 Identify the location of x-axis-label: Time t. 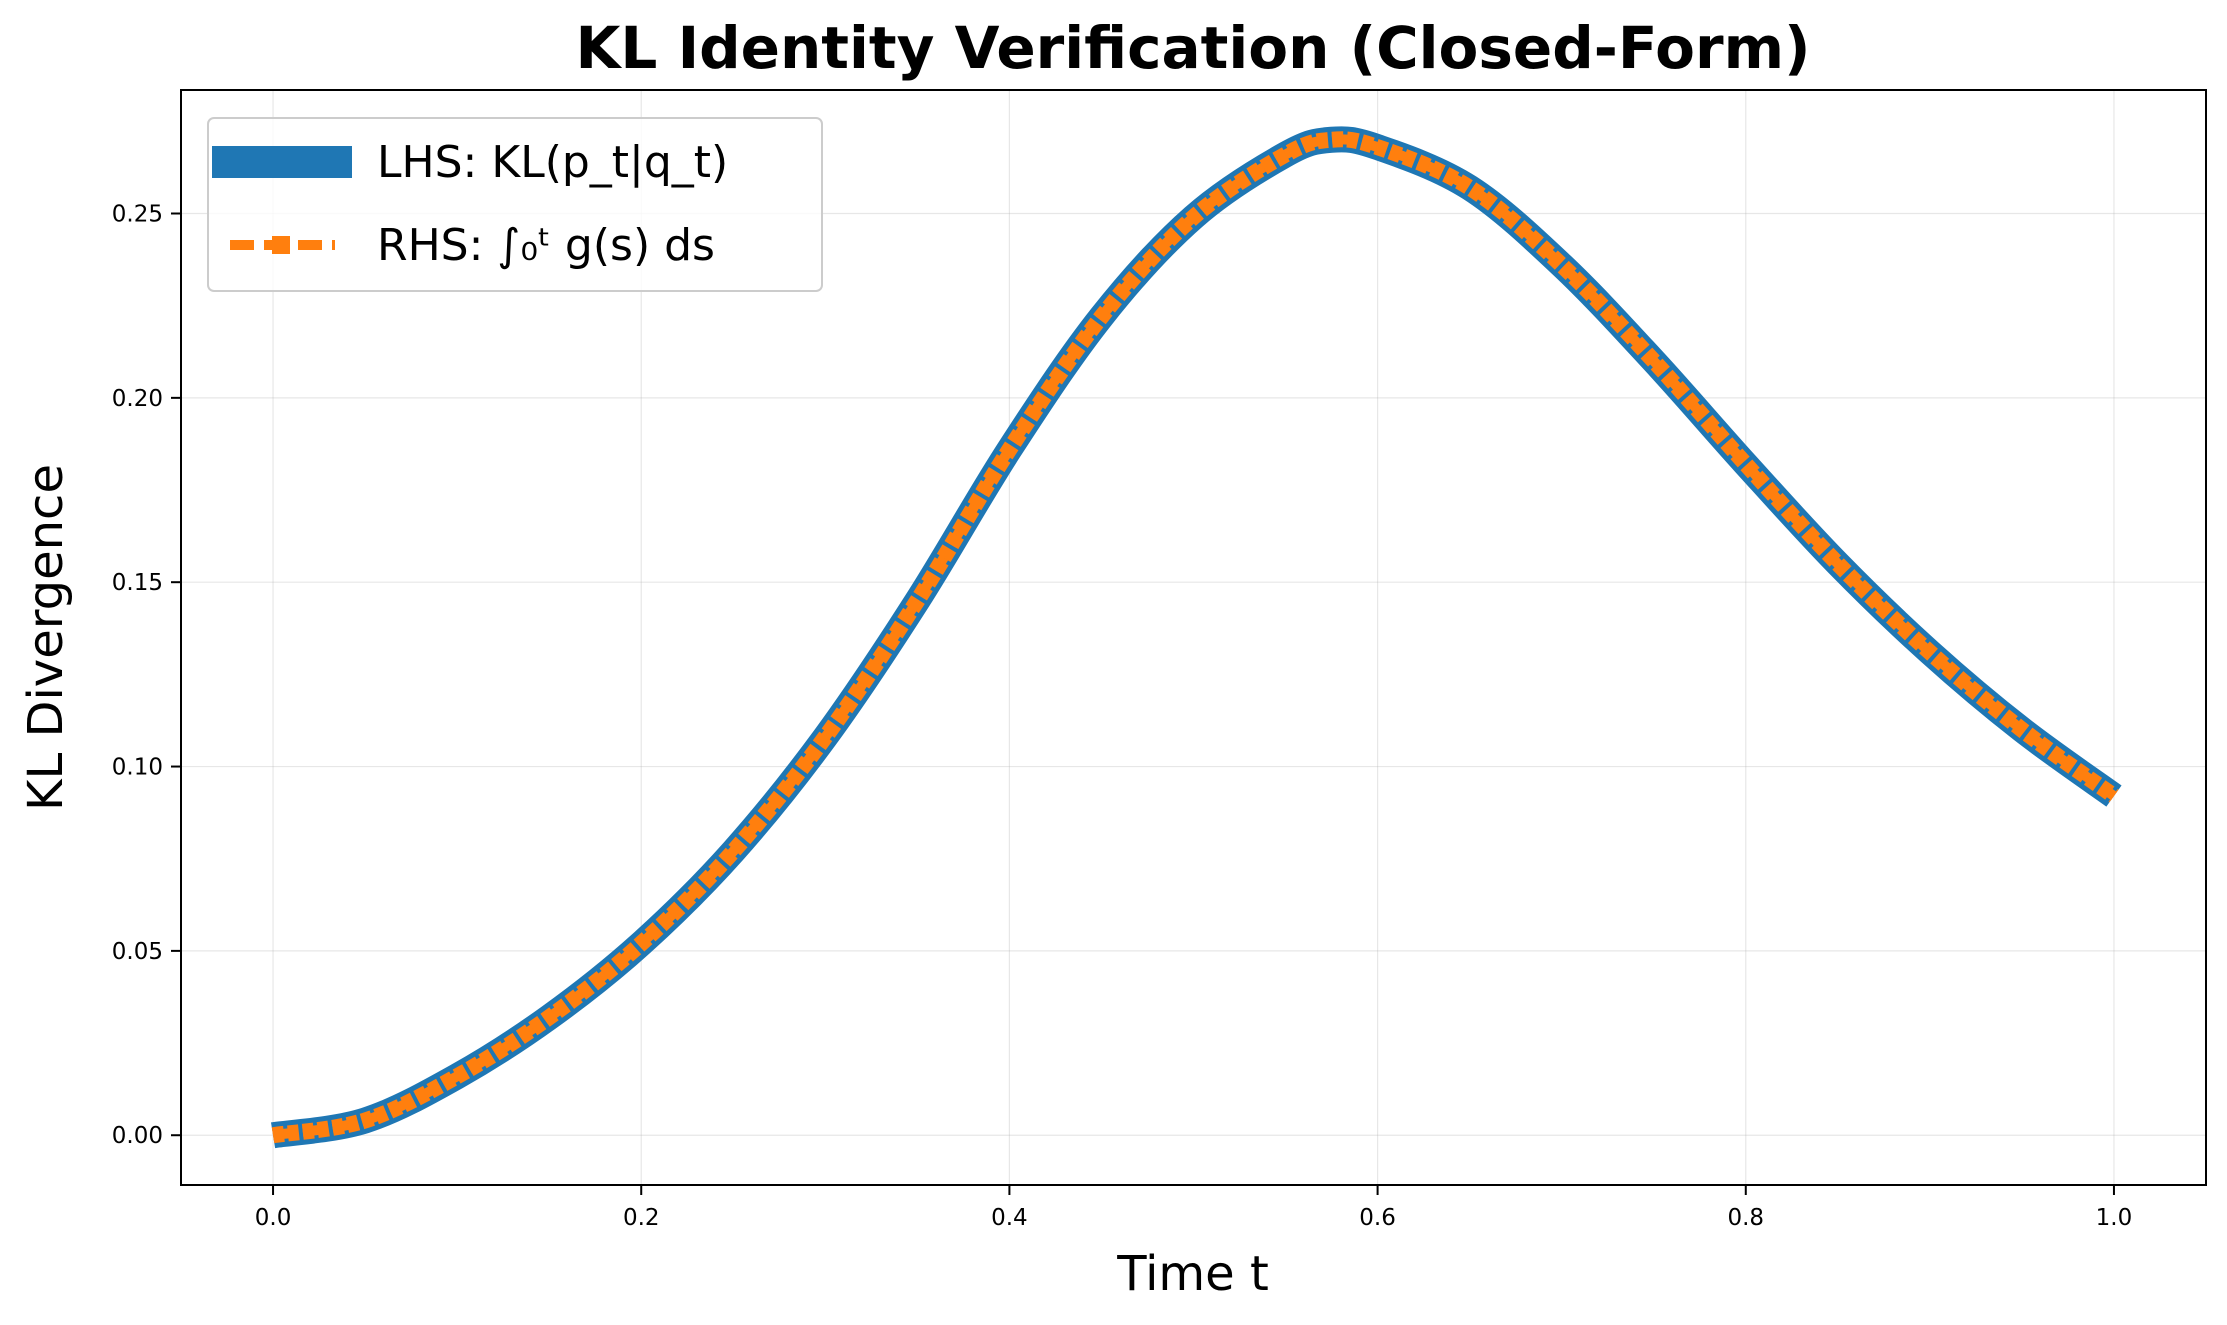
(1192, 1274).